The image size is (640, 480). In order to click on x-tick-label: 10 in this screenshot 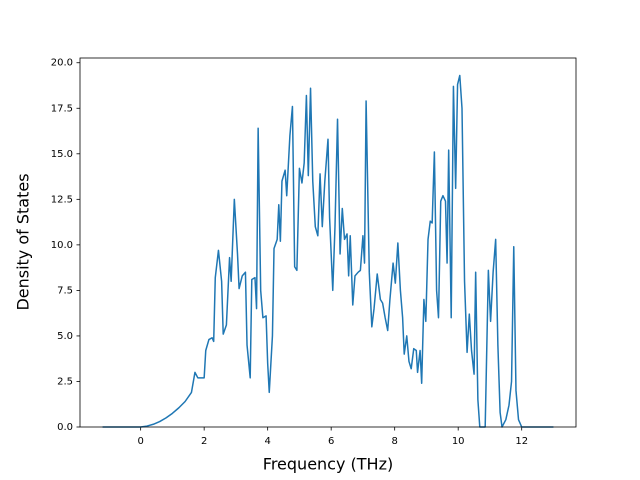, I will do `click(458, 441)`.